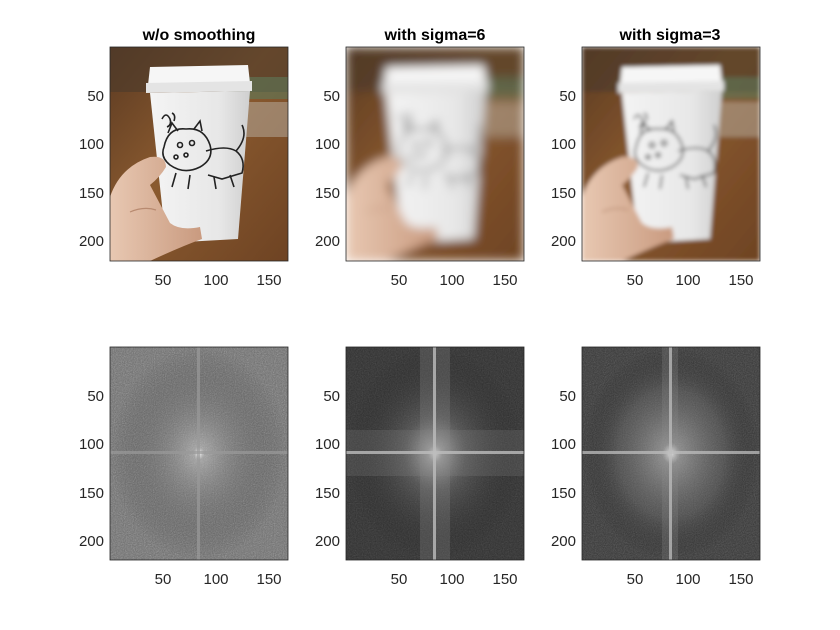 The width and height of the screenshot is (840, 630). Describe the element at coordinates (199, 35) in the screenshot. I see `panel-title-1: w/o smoothing` at that location.